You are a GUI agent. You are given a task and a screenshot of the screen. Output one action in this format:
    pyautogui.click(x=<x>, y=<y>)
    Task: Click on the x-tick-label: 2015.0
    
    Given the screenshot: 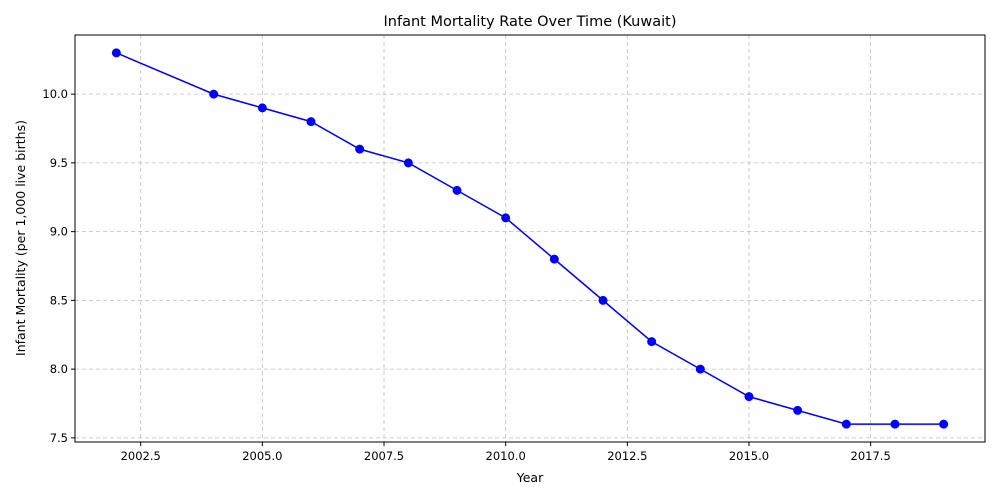 What is the action you would take?
    pyautogui.click(x=749, y=456)
    